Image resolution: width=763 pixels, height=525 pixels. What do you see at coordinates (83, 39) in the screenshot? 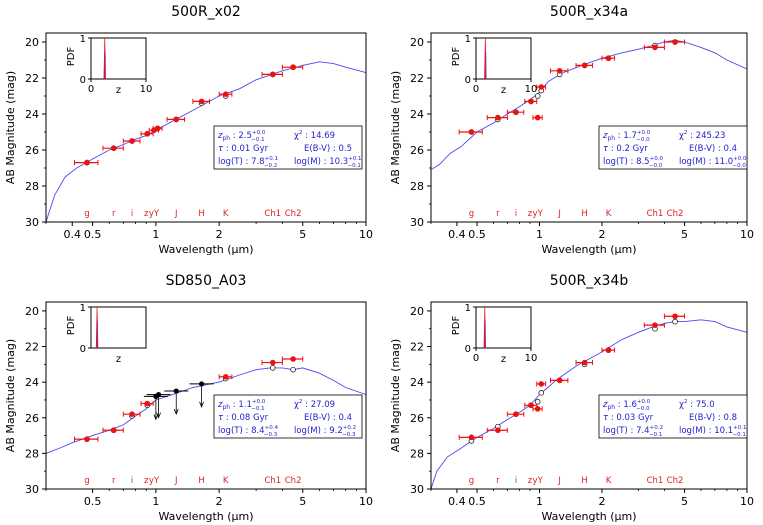
I see `inset-y-tick-label: 1` at bounding box center [83, 39].